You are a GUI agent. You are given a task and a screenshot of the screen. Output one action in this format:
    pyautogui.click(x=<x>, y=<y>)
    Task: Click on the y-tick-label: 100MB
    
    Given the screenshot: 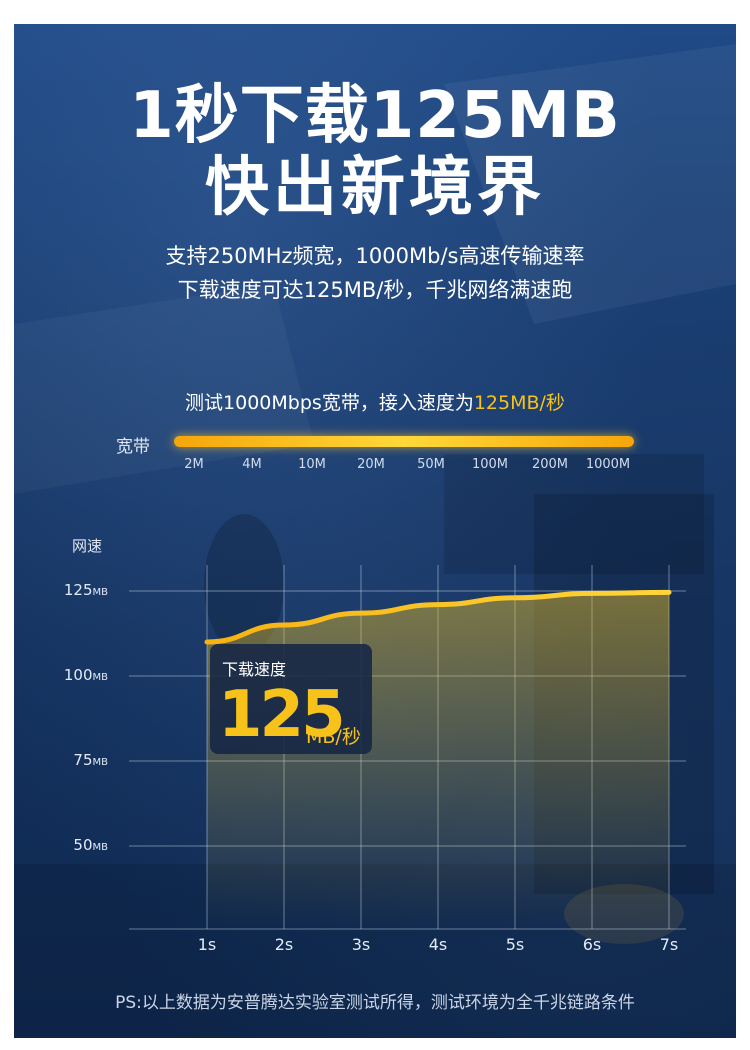 What is the action you would take?
    pyautogui.click(x=83, y=675)
    